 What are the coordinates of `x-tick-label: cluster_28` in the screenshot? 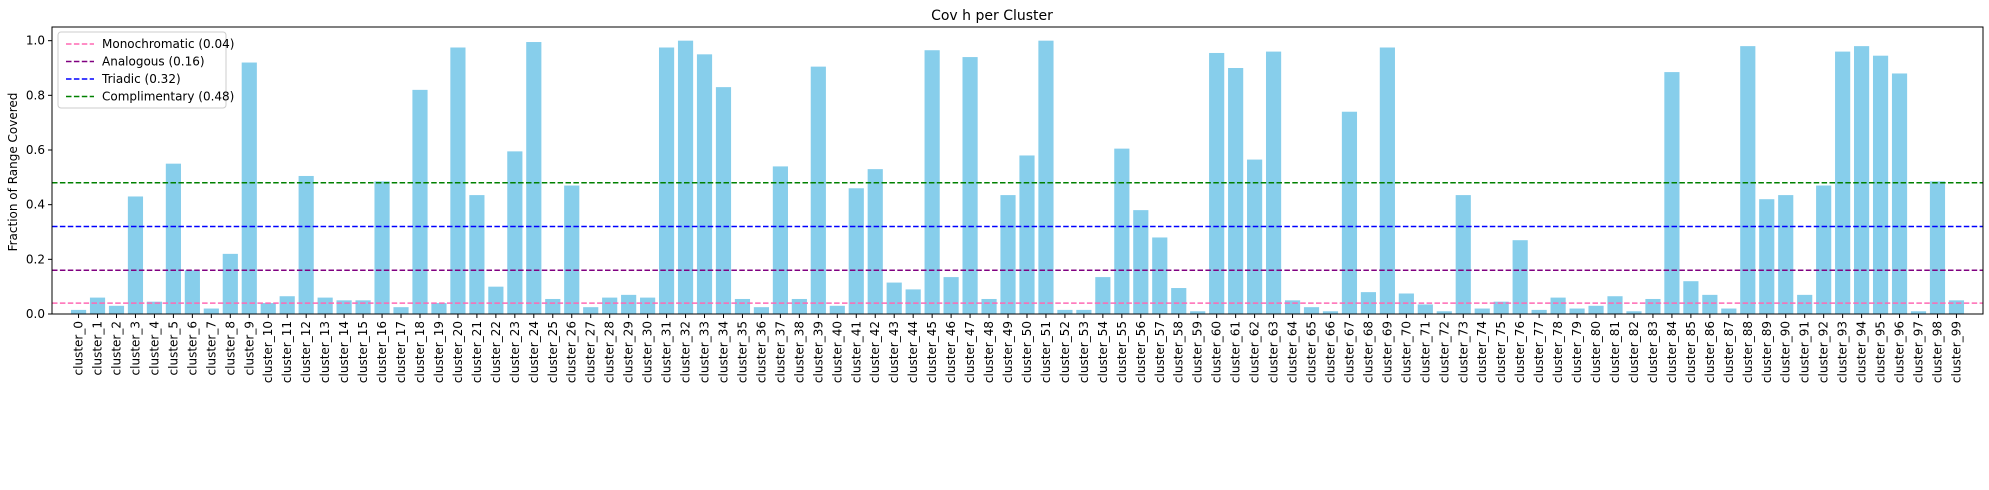 It's located at (610, 352).